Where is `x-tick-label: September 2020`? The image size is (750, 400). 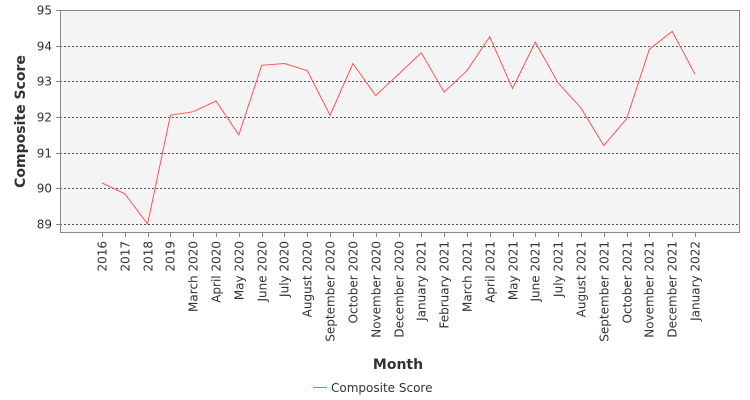
x-tick-label: September 2020 is located at coordinates (331, 291).